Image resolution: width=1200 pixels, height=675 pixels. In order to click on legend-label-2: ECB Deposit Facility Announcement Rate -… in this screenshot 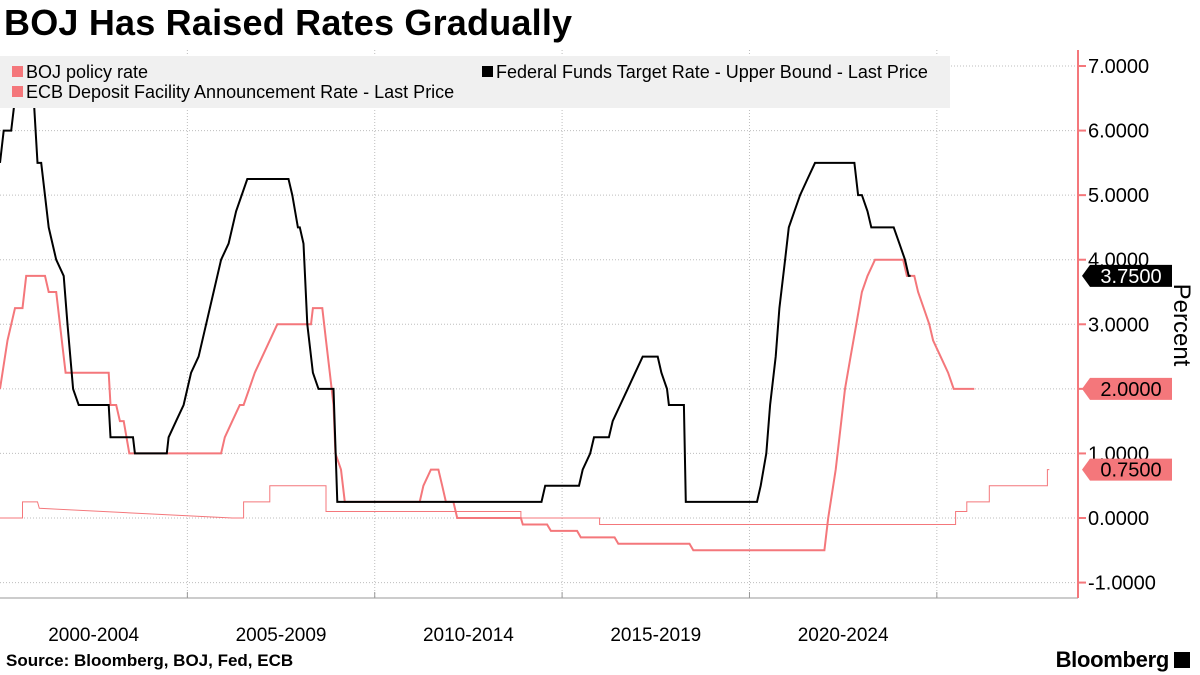, I will do `click(240, 92)`.